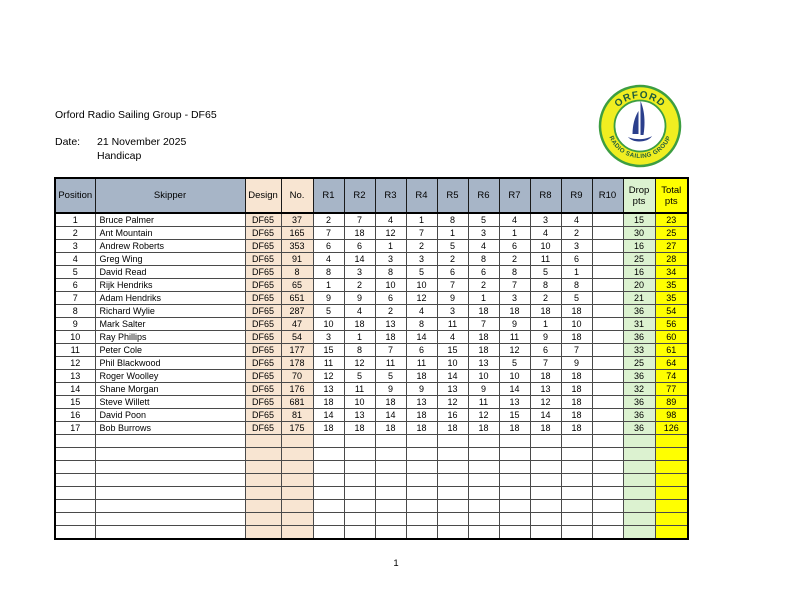  I want to click on cell-r8: 13, so click(545, 389).